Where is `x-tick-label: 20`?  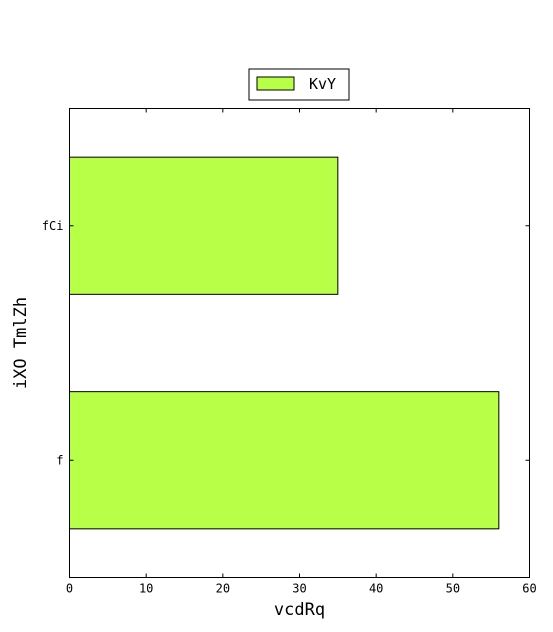
x-tick-label: 20 is located at coordinates (223, 589).